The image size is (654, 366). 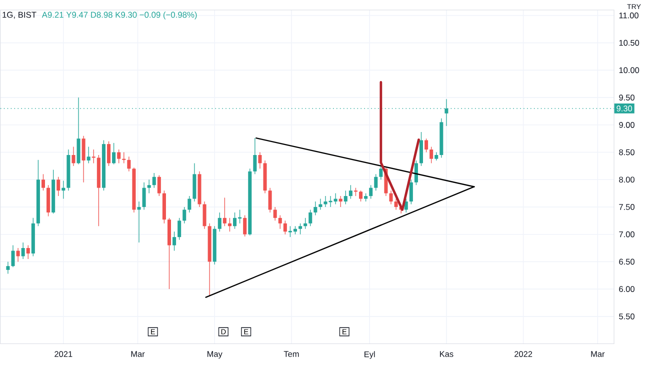 I want to click on x-tick-label: Kas, so click(x=447, y=354).